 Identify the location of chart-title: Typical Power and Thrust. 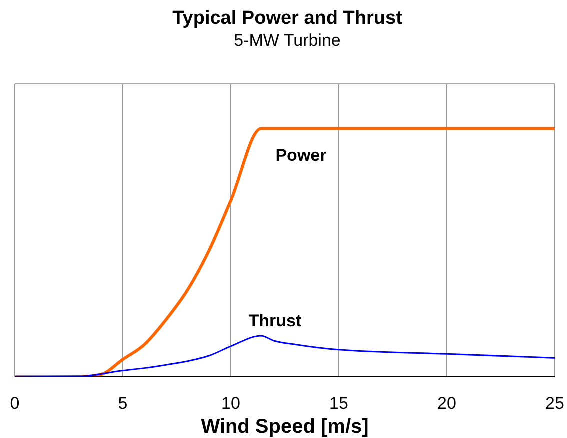
(288, 19).